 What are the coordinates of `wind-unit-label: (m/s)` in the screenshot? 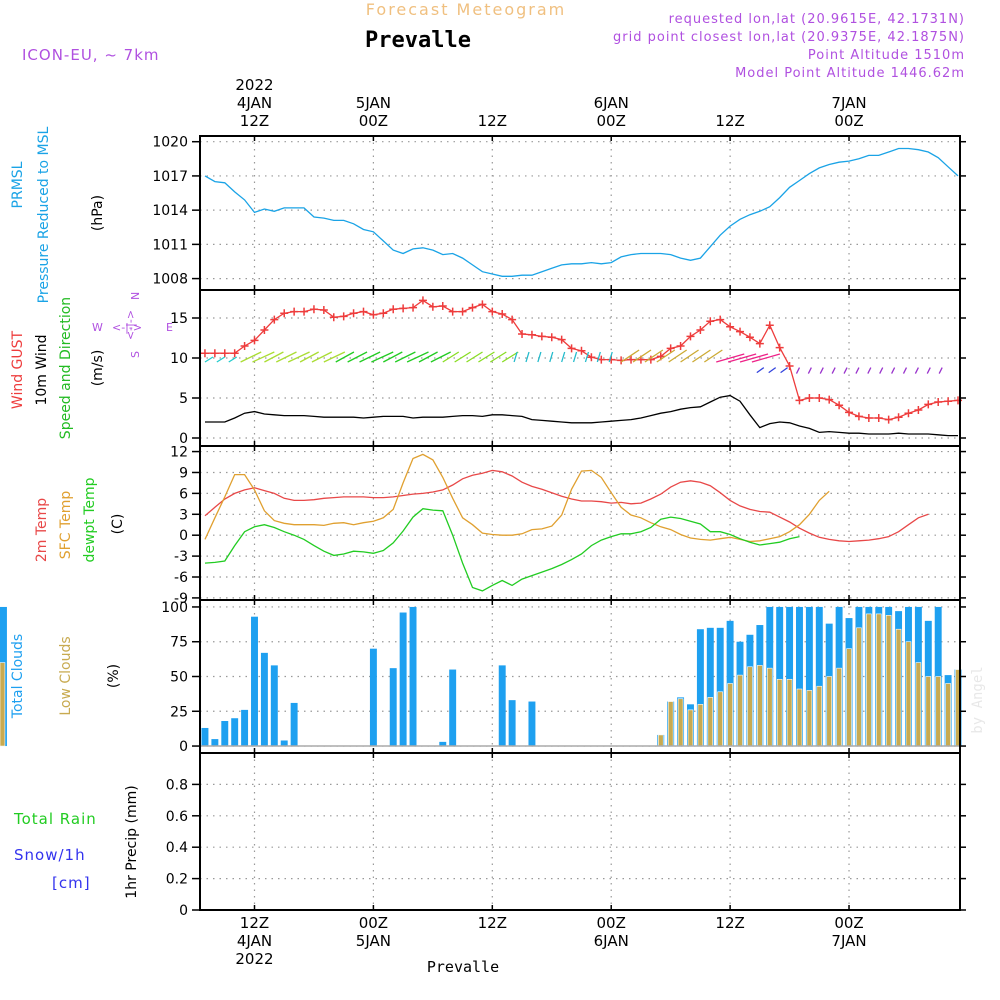 It's located at (98, 368).